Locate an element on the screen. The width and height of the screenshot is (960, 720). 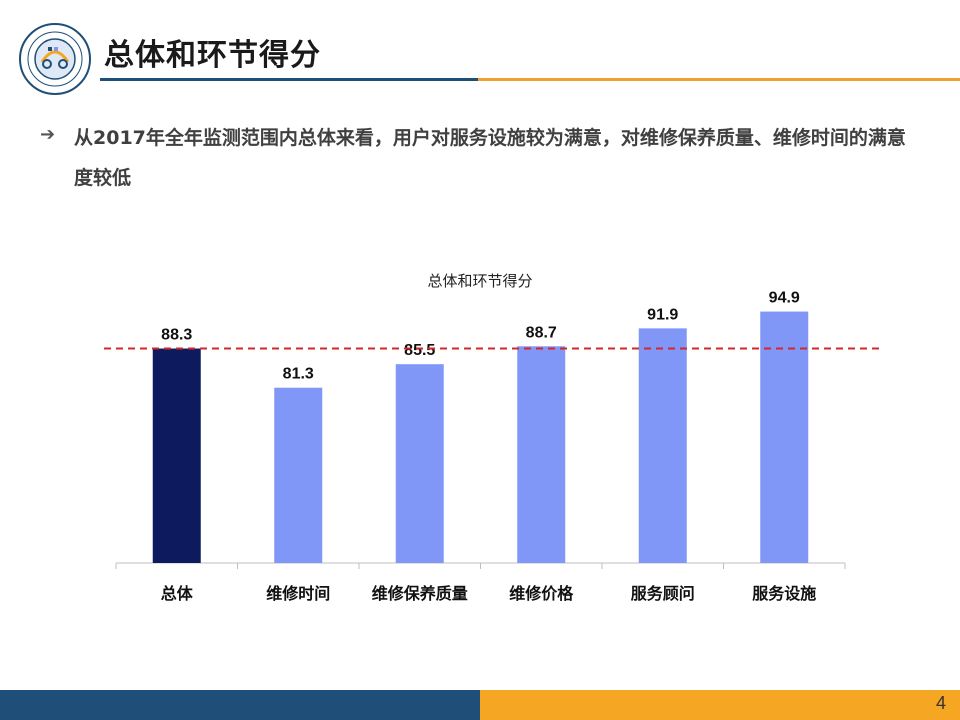
category-label: 维修价格 is located at coordinates (541, 593).